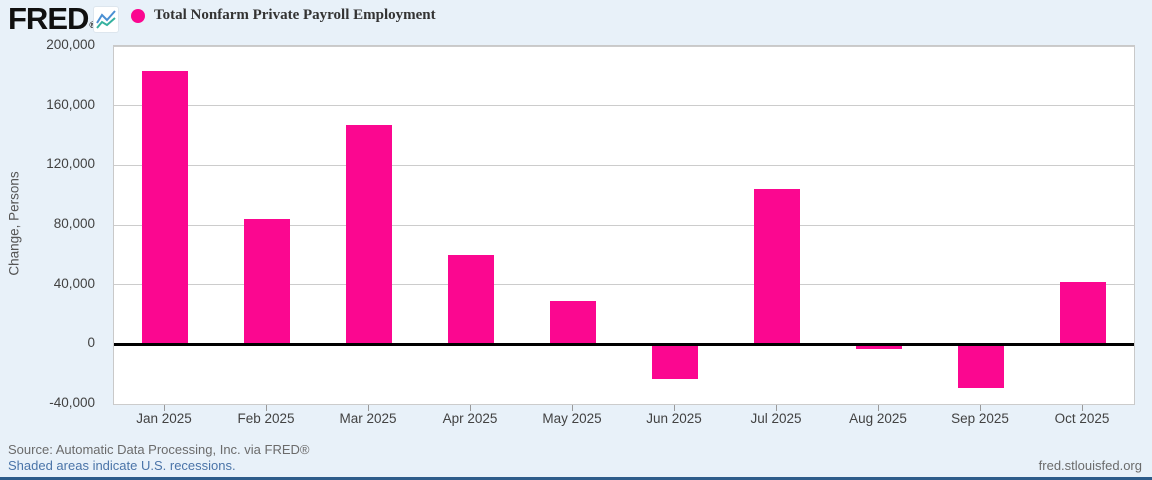  What do you see at coordinates (674, 418) in the screenshot?
I see `x-tick-label: Jun 2025` at bounding box center [674, 418].